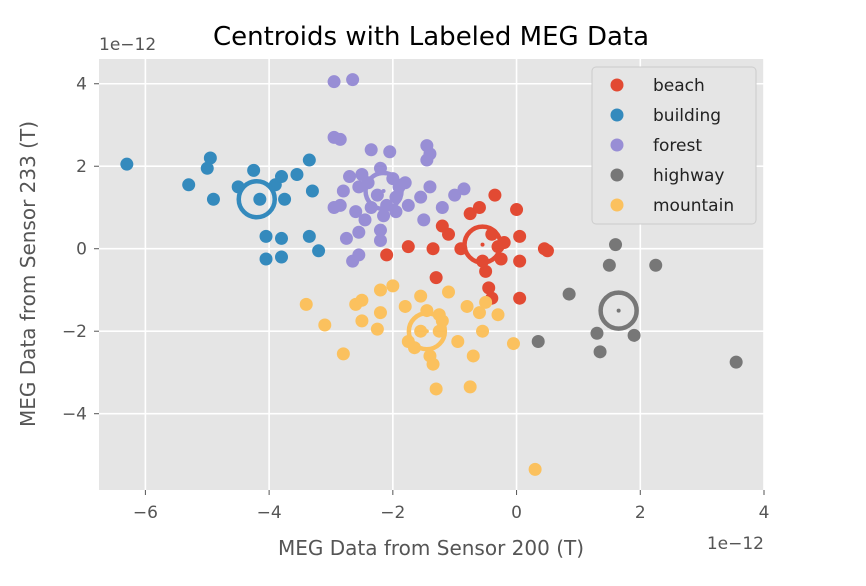  What do you see at coordinates (74, 332) in the screenshot?
I see `y-tick-label: −2` at bounding box center [74, 332].